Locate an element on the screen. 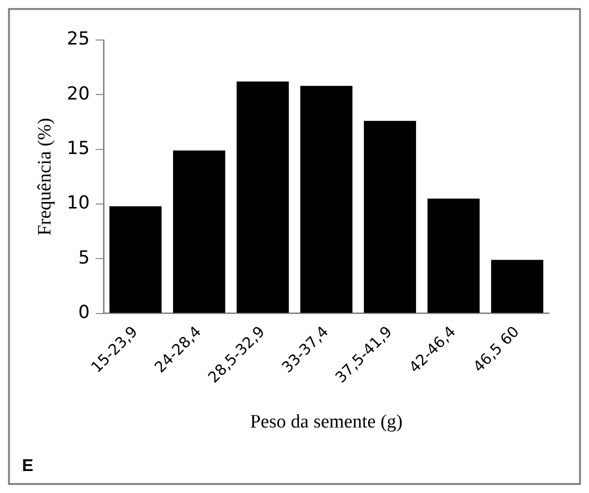 The width and height of the screenshot is (589, 493). y-tick-label: 10 is located at coordinates (78, 203).